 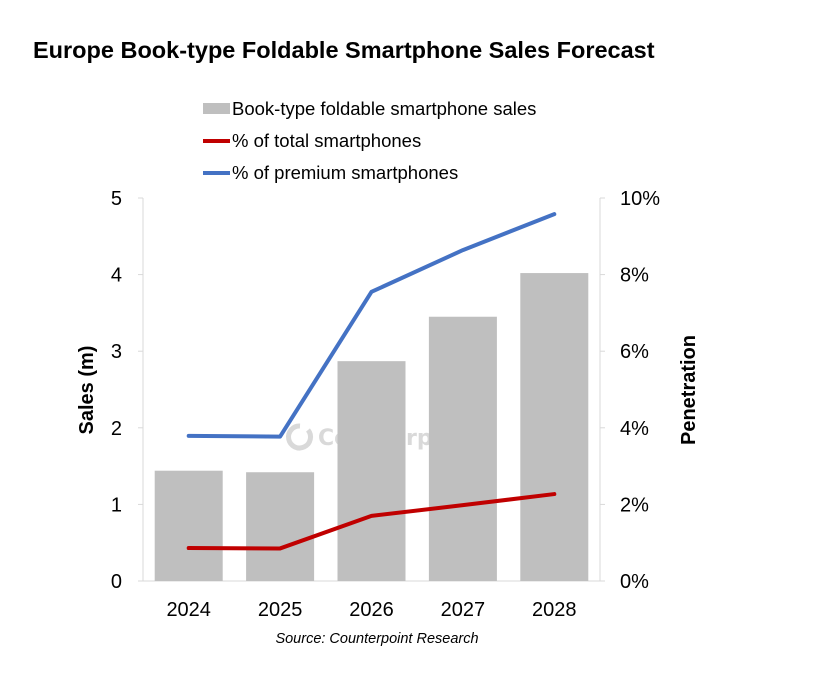 What do you see at coordinates (634, 505) in the screenshot?
I see `y2-tick-label: 2%` at bounding box center [634, 505].